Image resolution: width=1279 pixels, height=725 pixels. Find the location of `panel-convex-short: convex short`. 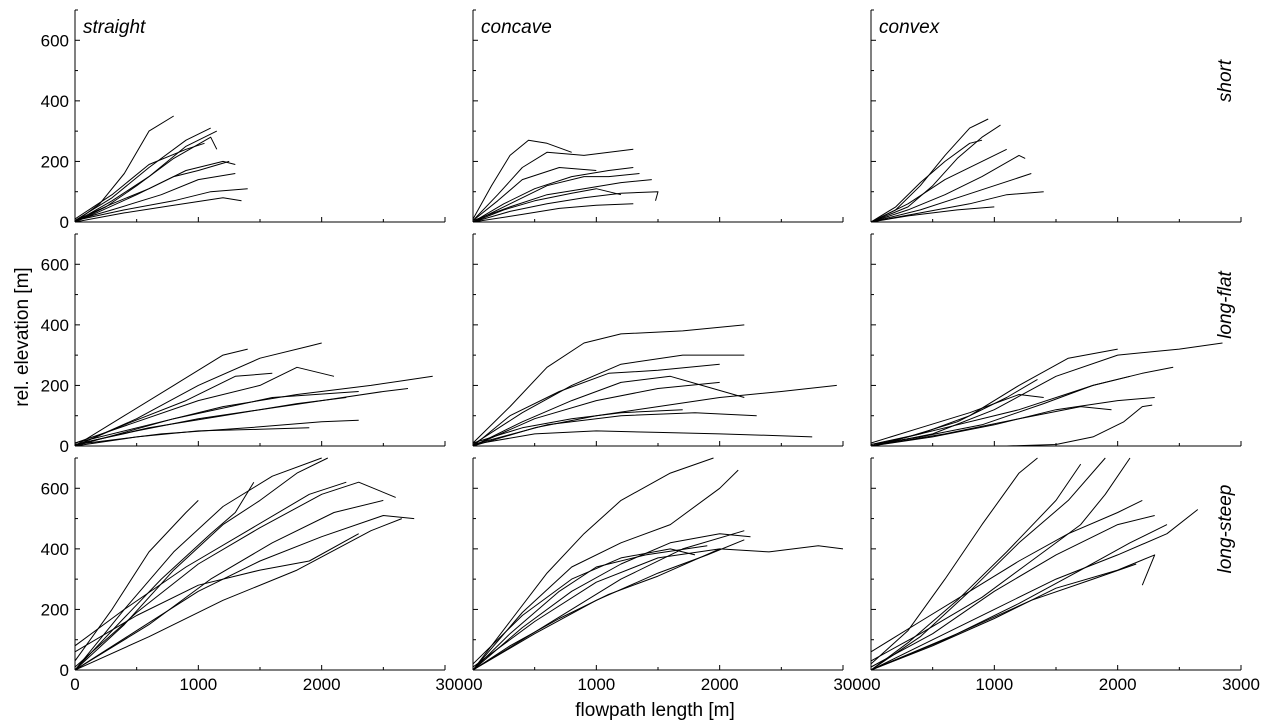

panel-convex-short: convex short is located at coordinates (1056, 116).